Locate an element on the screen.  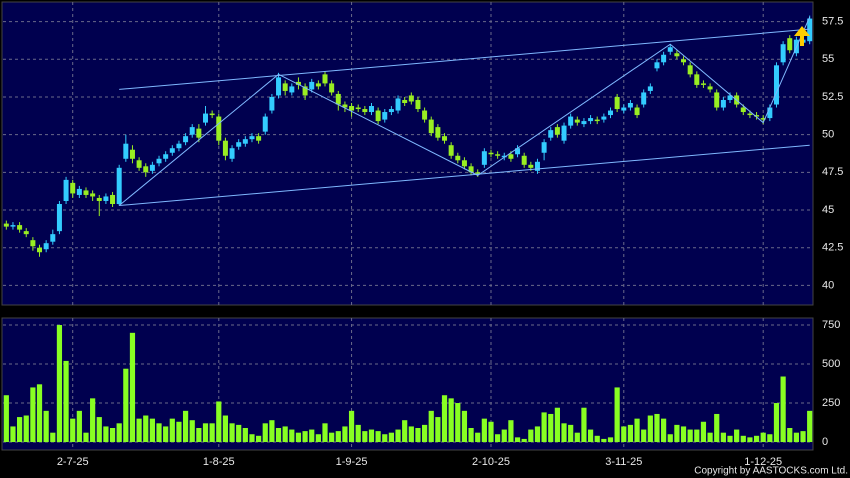
x-tick-label: 1-9-25 is located at coordinates (352, 462).